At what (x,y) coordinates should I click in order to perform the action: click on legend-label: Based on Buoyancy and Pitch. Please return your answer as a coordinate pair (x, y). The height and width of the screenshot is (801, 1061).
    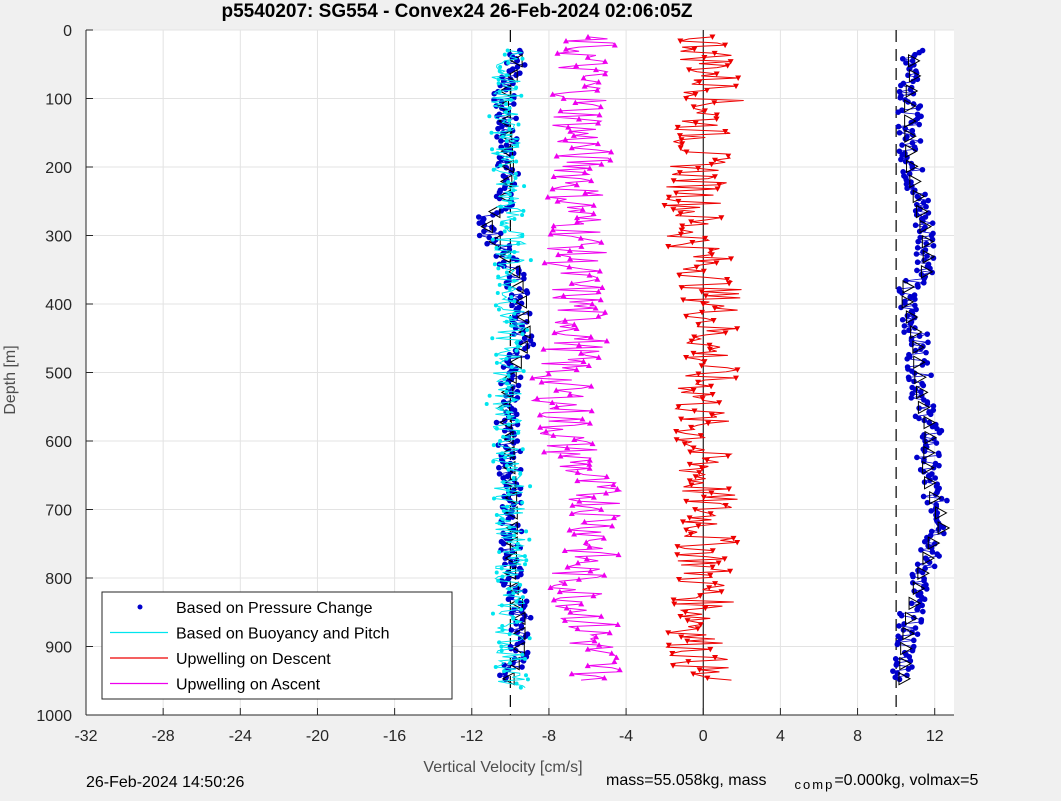
    Looking at the image, I should click on (282, 634).